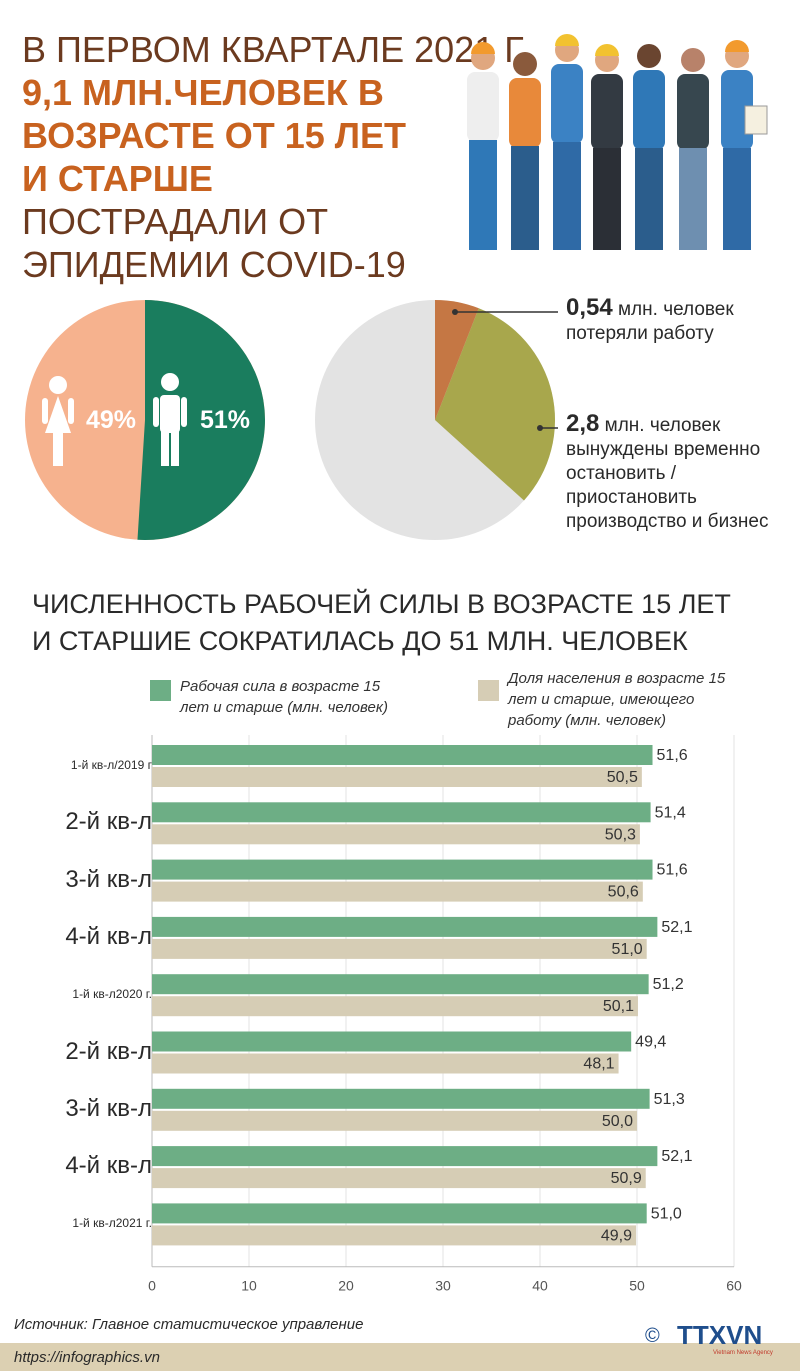 The width and height of the screenshot is (800, 1371). I want to click on lost-job-value: 0,54, so click(589, 307).